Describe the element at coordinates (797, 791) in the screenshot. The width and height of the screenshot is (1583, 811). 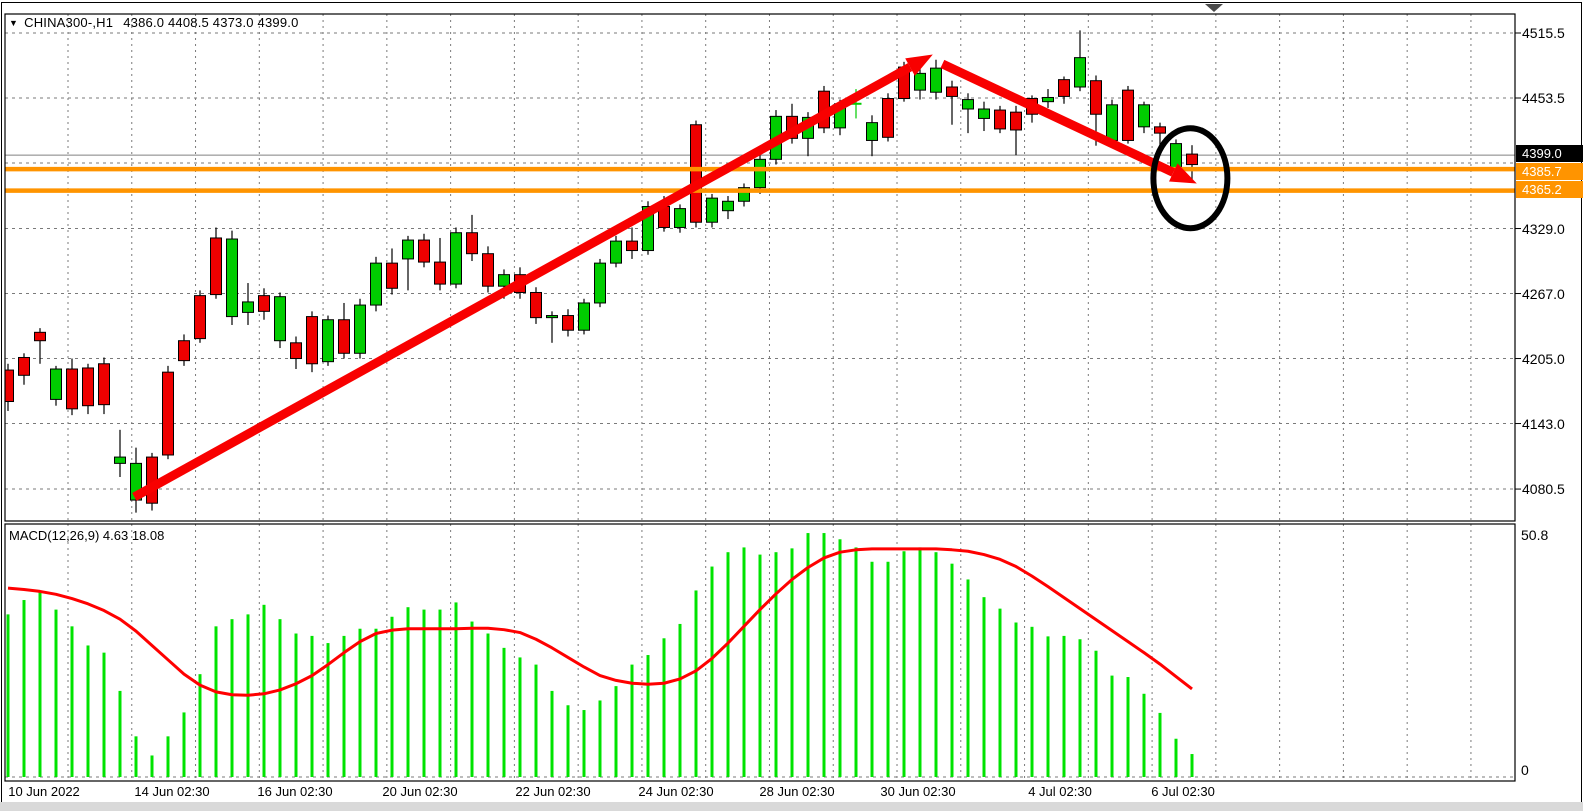
I see `time-axis-label: 28 Jun 02:30` at that location.